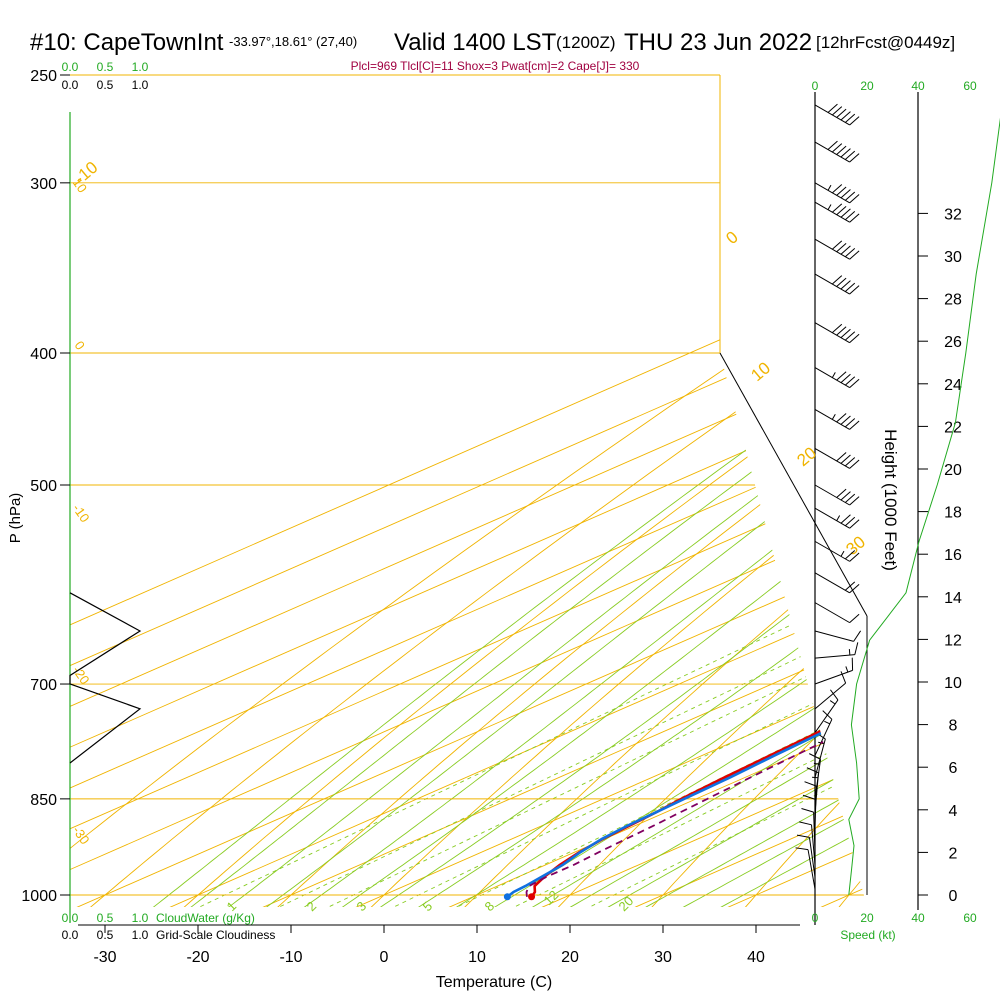 The width and height of the screenshot is (1000, 1000). I want to click on wind-barb-half, so click(833, 375).